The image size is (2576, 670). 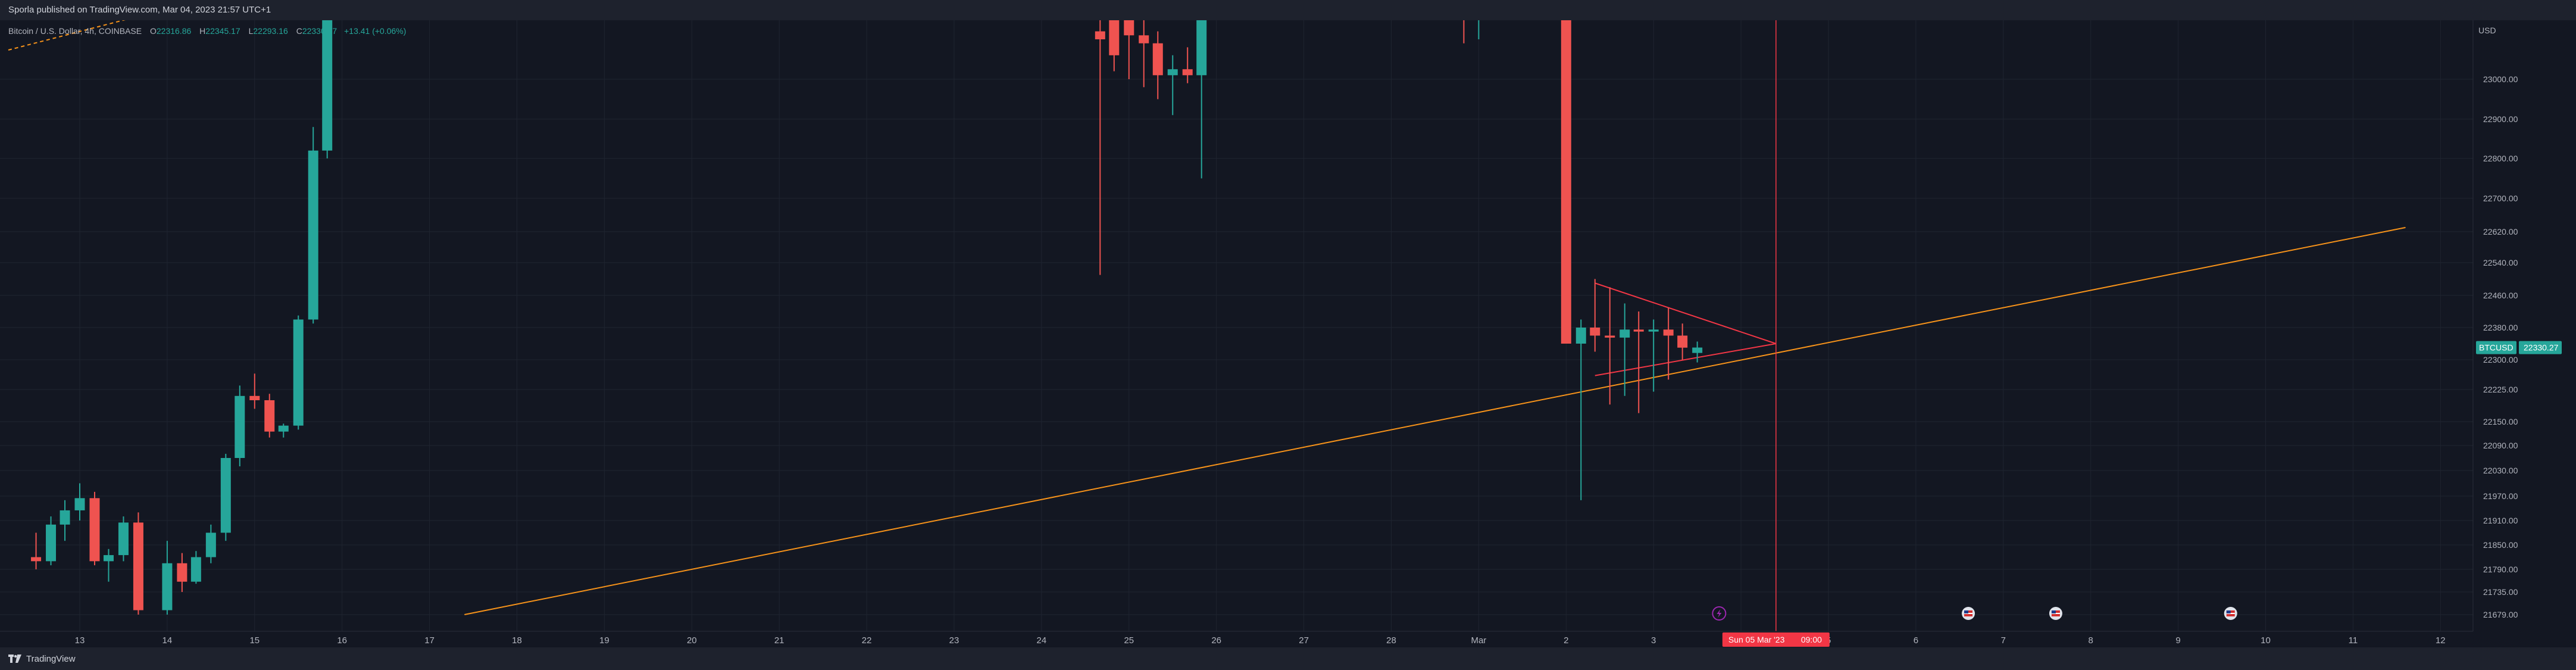 What do you see at coordinates (1042, 640) in the screenshot?
I see `x-tick-label: 24` at bounding box center [1042, 640].